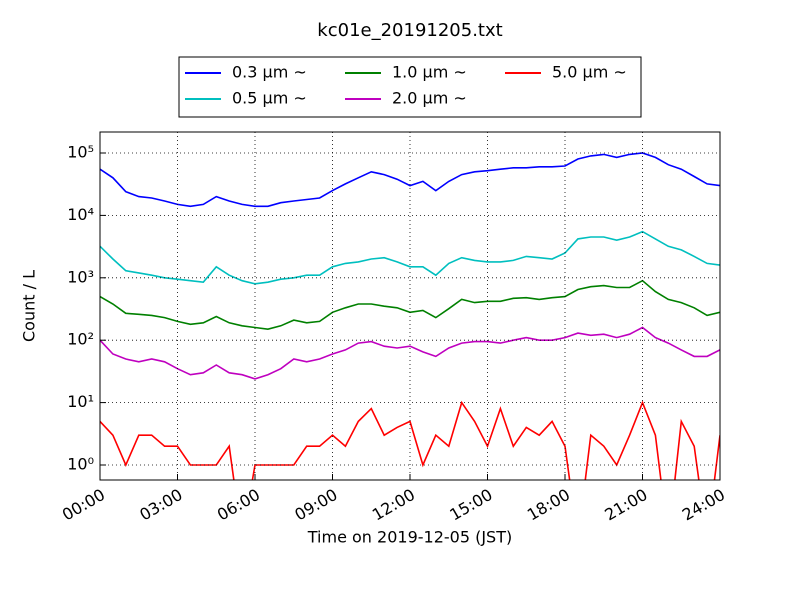 The height and width of the screenshot is (600, 800). What do you see at coordinates (269, 98) in the screenshot?
I see `legend-label: 0.5 μm ~` at bounding box center [269, 98].